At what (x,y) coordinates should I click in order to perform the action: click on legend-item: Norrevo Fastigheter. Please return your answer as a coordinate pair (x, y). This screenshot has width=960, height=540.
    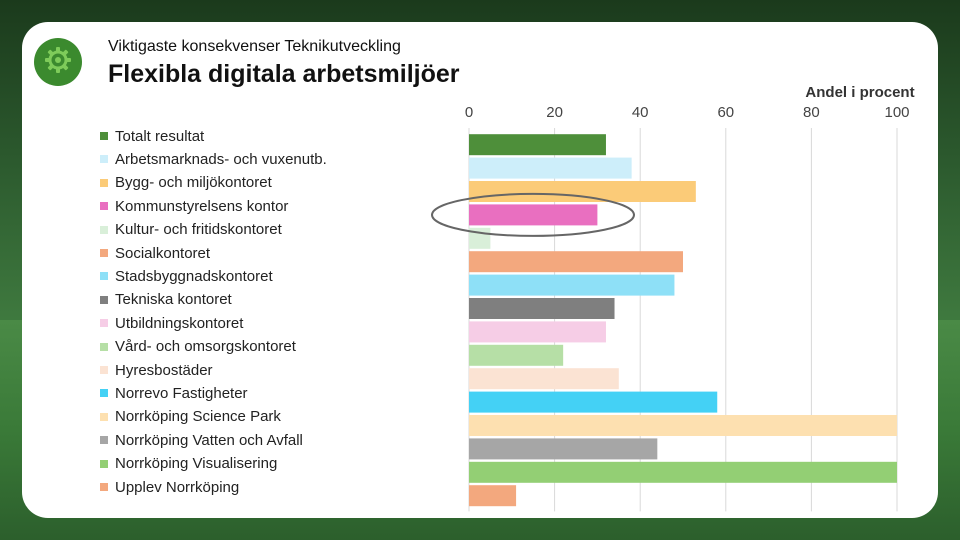
    Looking at the image, I should click on (174, 393).